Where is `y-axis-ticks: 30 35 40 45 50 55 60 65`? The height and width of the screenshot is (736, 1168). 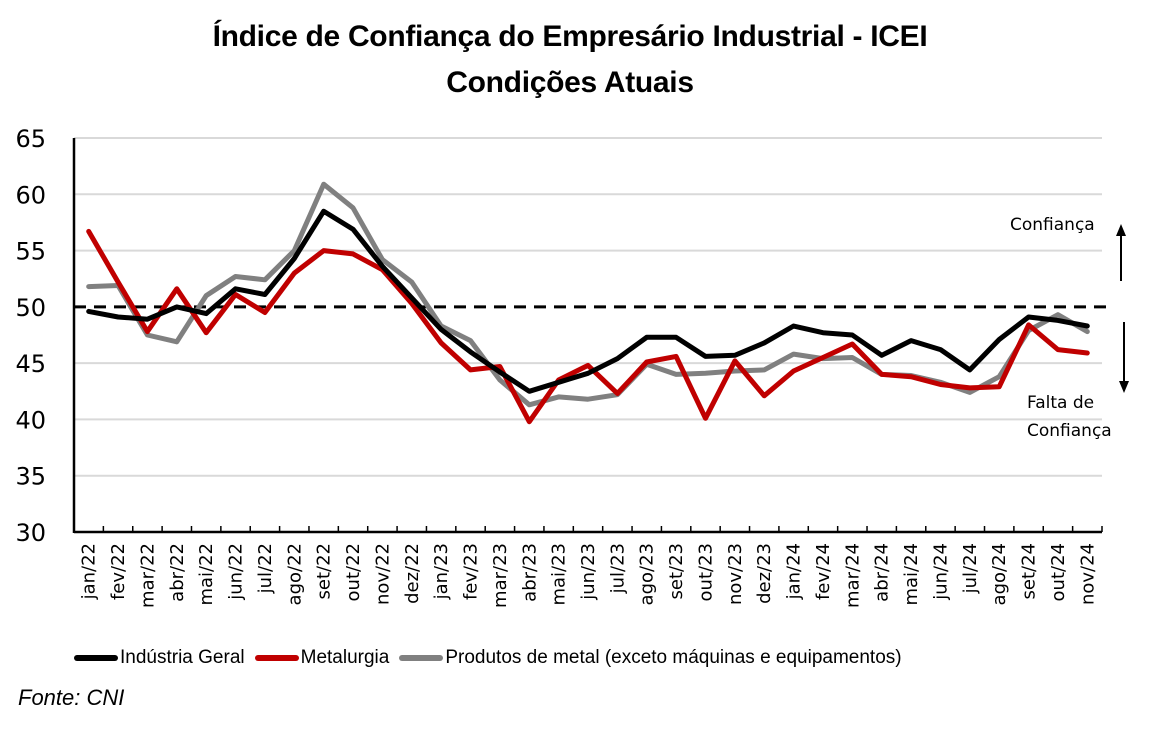 y-axis-ticks: 30 35 40 45 50 55 60 65 is located at coordinates (30, 336).